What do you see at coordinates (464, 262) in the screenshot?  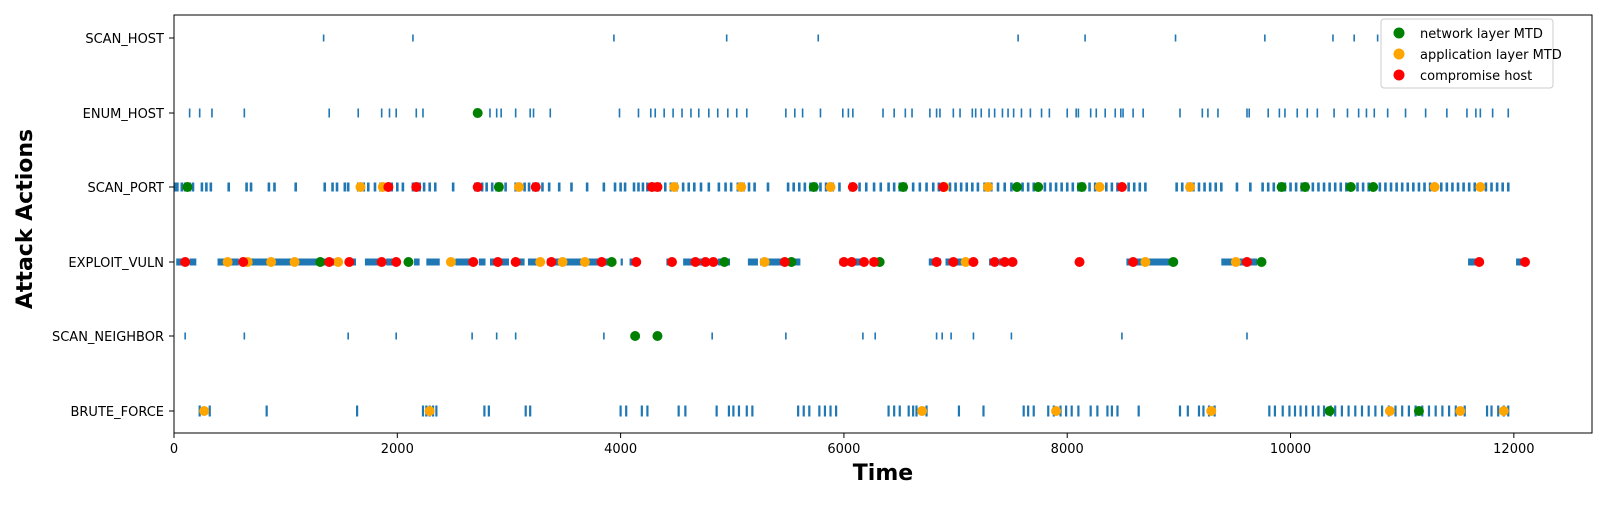 I see `exploit-duration-bar` at bounding box center [464, 262].